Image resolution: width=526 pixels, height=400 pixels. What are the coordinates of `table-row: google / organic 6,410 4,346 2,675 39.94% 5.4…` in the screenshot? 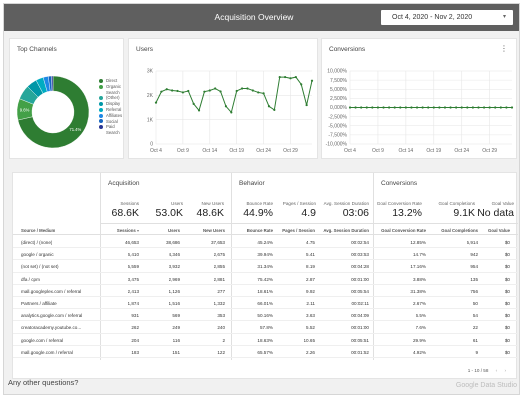 It's located at (265, 254).